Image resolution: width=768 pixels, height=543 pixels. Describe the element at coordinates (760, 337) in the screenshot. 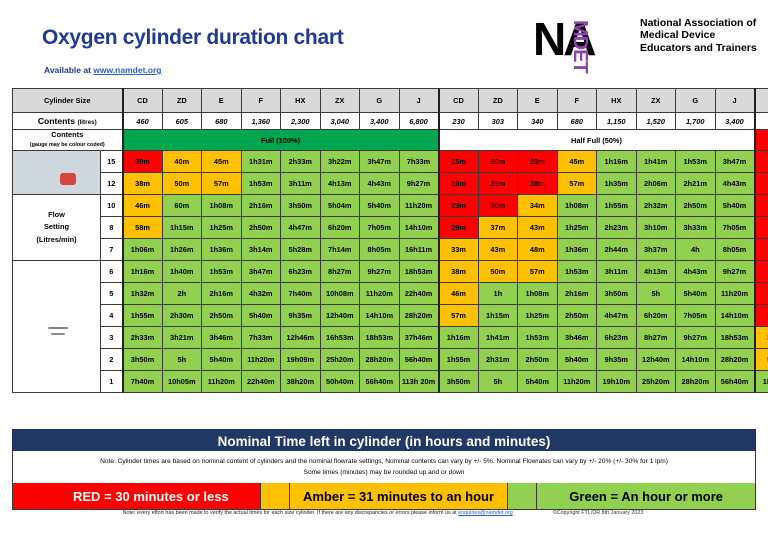

I see `duration-cell: 38m` at that location.